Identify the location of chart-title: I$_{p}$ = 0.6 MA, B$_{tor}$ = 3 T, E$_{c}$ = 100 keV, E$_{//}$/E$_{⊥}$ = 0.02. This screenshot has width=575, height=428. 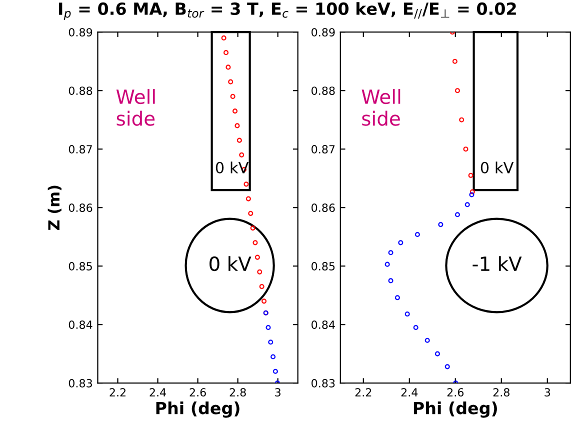
(287, 11).